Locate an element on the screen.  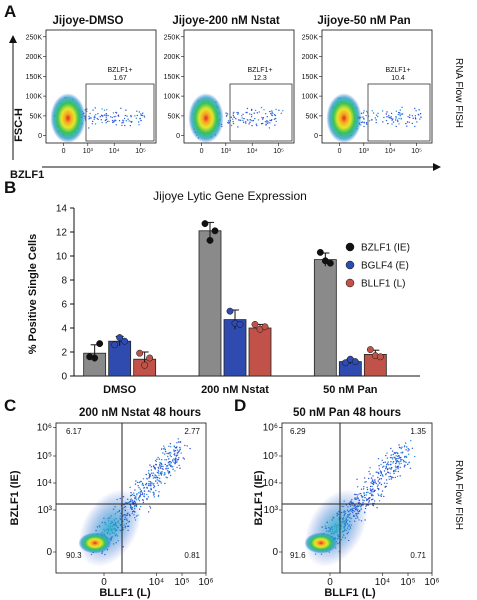
density-plot: 250K 200K 150K 100K 50K 0 0 10³ 10⁴ 10⁵ is located at coordinates (91, 92).